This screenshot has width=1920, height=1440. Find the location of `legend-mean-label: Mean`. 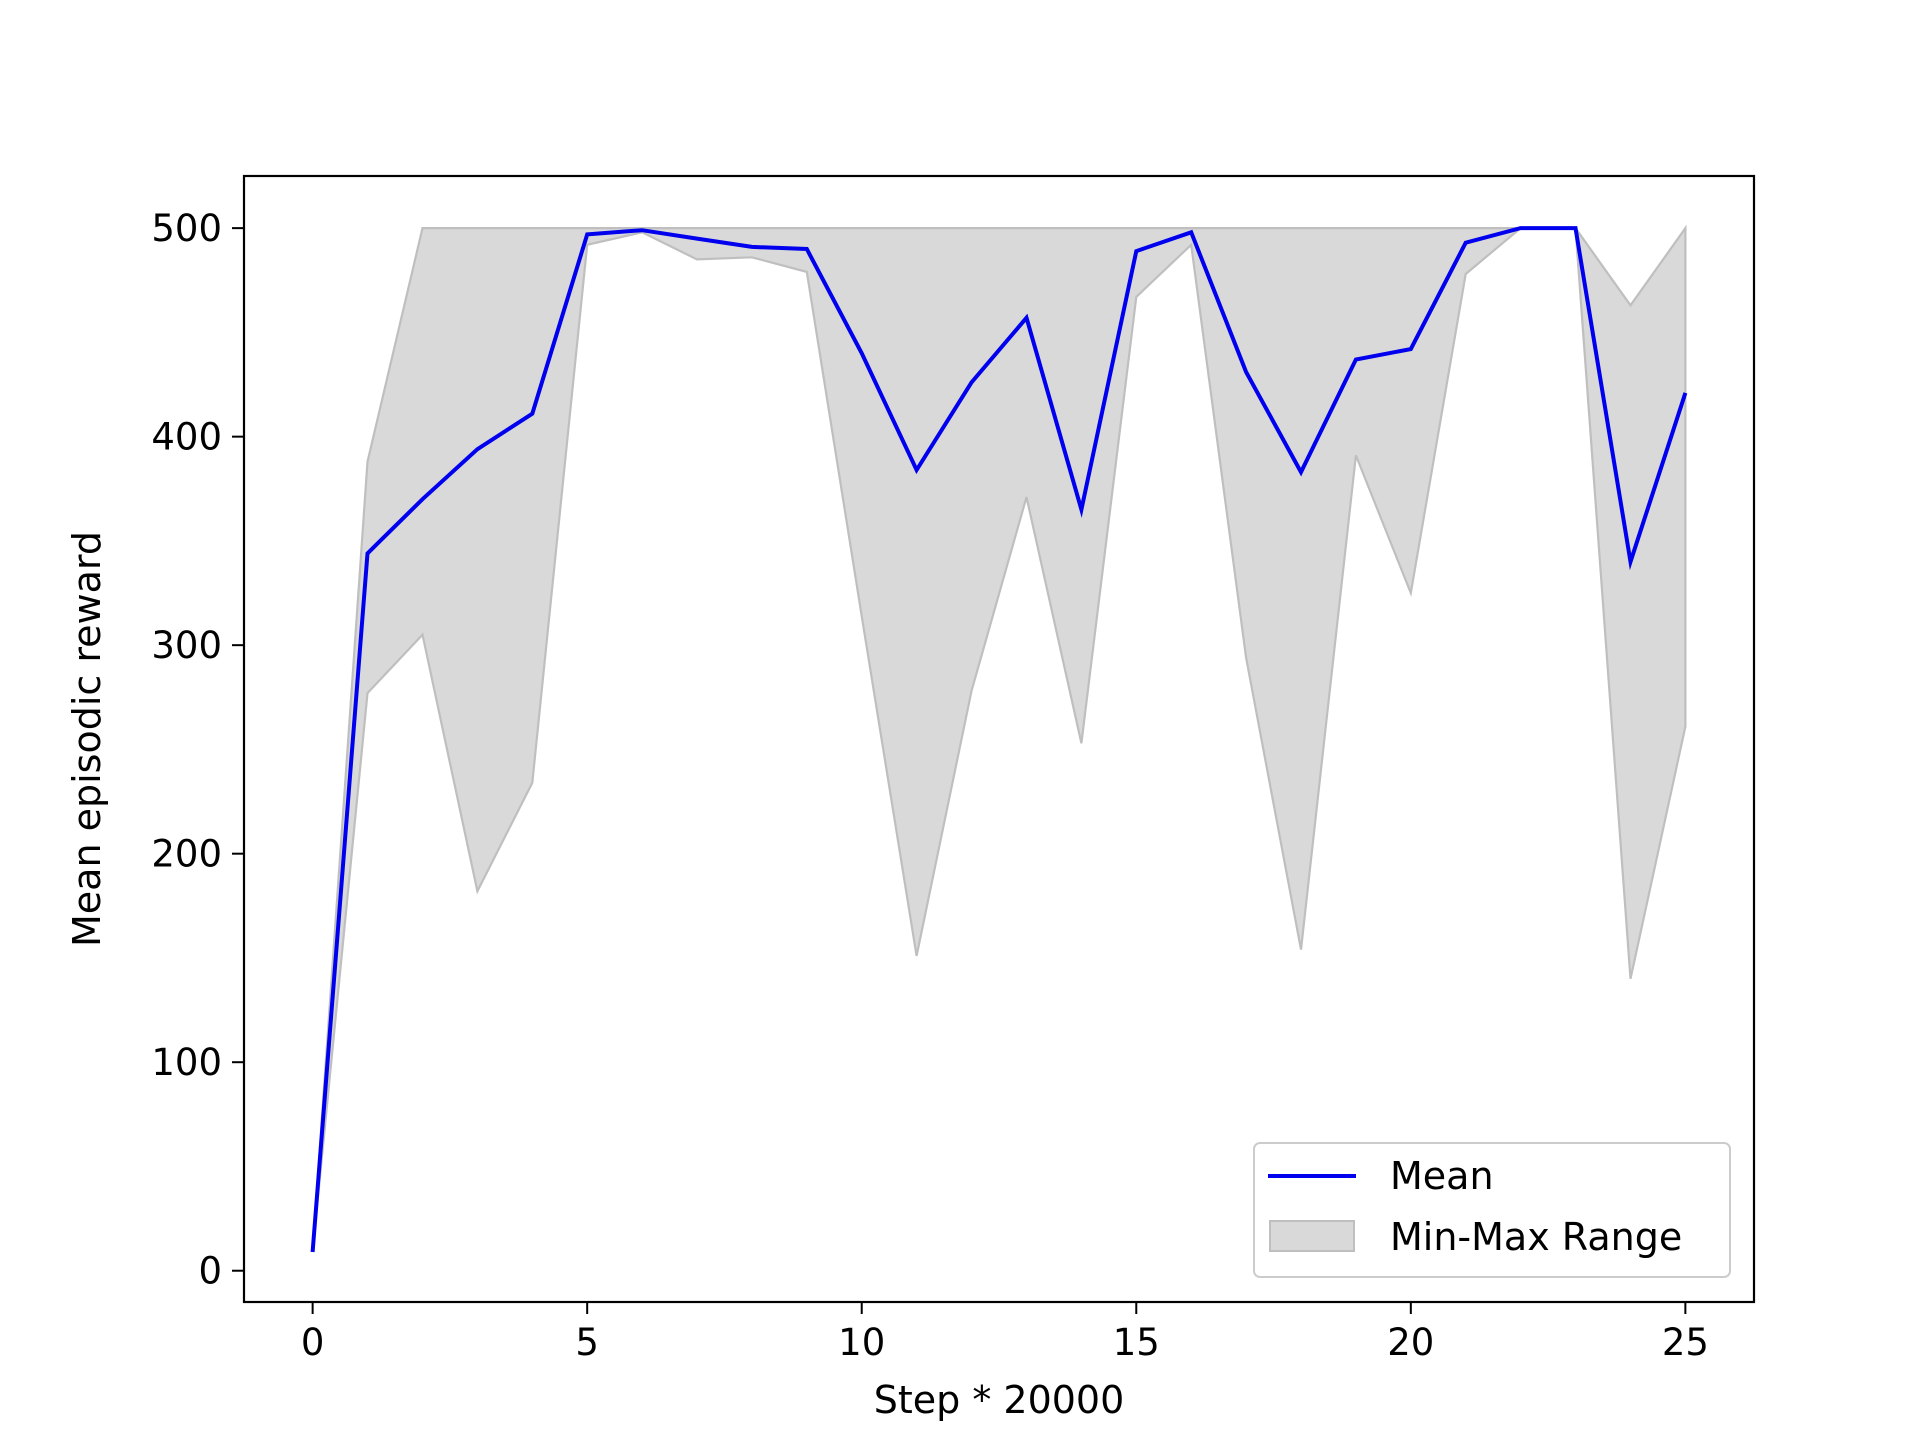

legend-mean-label: Mean is located at coordinates (1442, 1176).